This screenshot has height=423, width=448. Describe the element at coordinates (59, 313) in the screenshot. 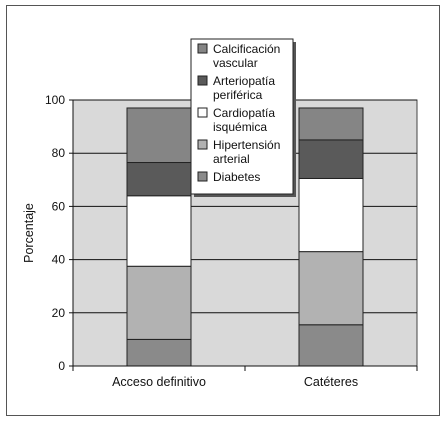

I see `y-tick-label: 20` at that location.